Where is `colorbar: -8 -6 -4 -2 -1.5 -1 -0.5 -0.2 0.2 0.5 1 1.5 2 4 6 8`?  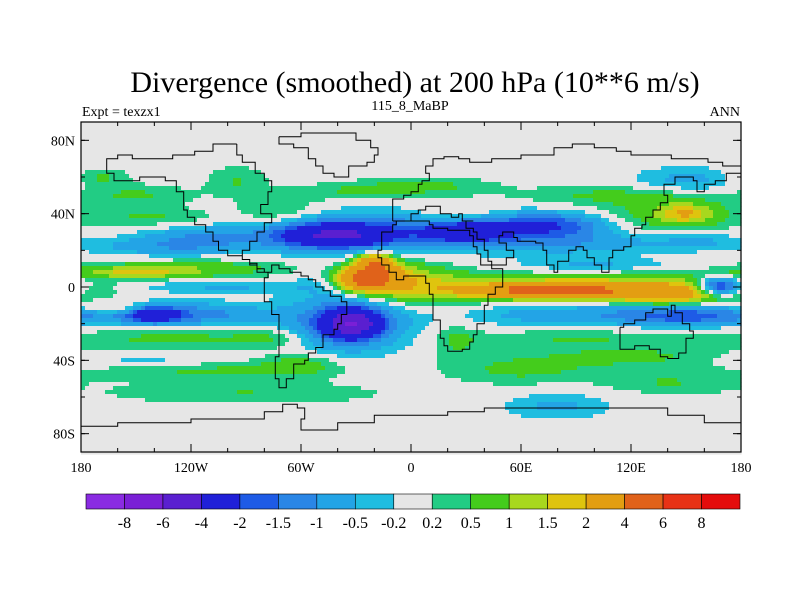
colorbar: -8 -6 -4 -2 -1.5 -1 -0.5 -0.2 0.2 0.5 1 1.5 2 4 6 8 is located at coordinates (413, 512).